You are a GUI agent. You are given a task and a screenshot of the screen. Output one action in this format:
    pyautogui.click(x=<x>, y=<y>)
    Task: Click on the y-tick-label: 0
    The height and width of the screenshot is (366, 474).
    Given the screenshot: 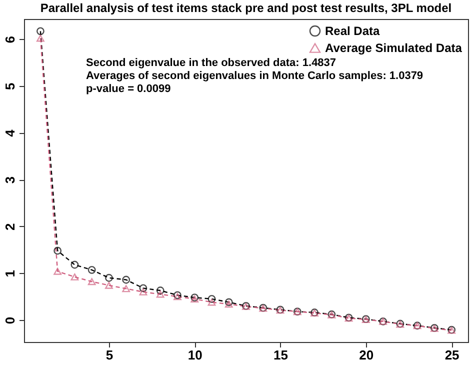 What is the action you would take?
    pyautogui.click(x=10, y=320)
    